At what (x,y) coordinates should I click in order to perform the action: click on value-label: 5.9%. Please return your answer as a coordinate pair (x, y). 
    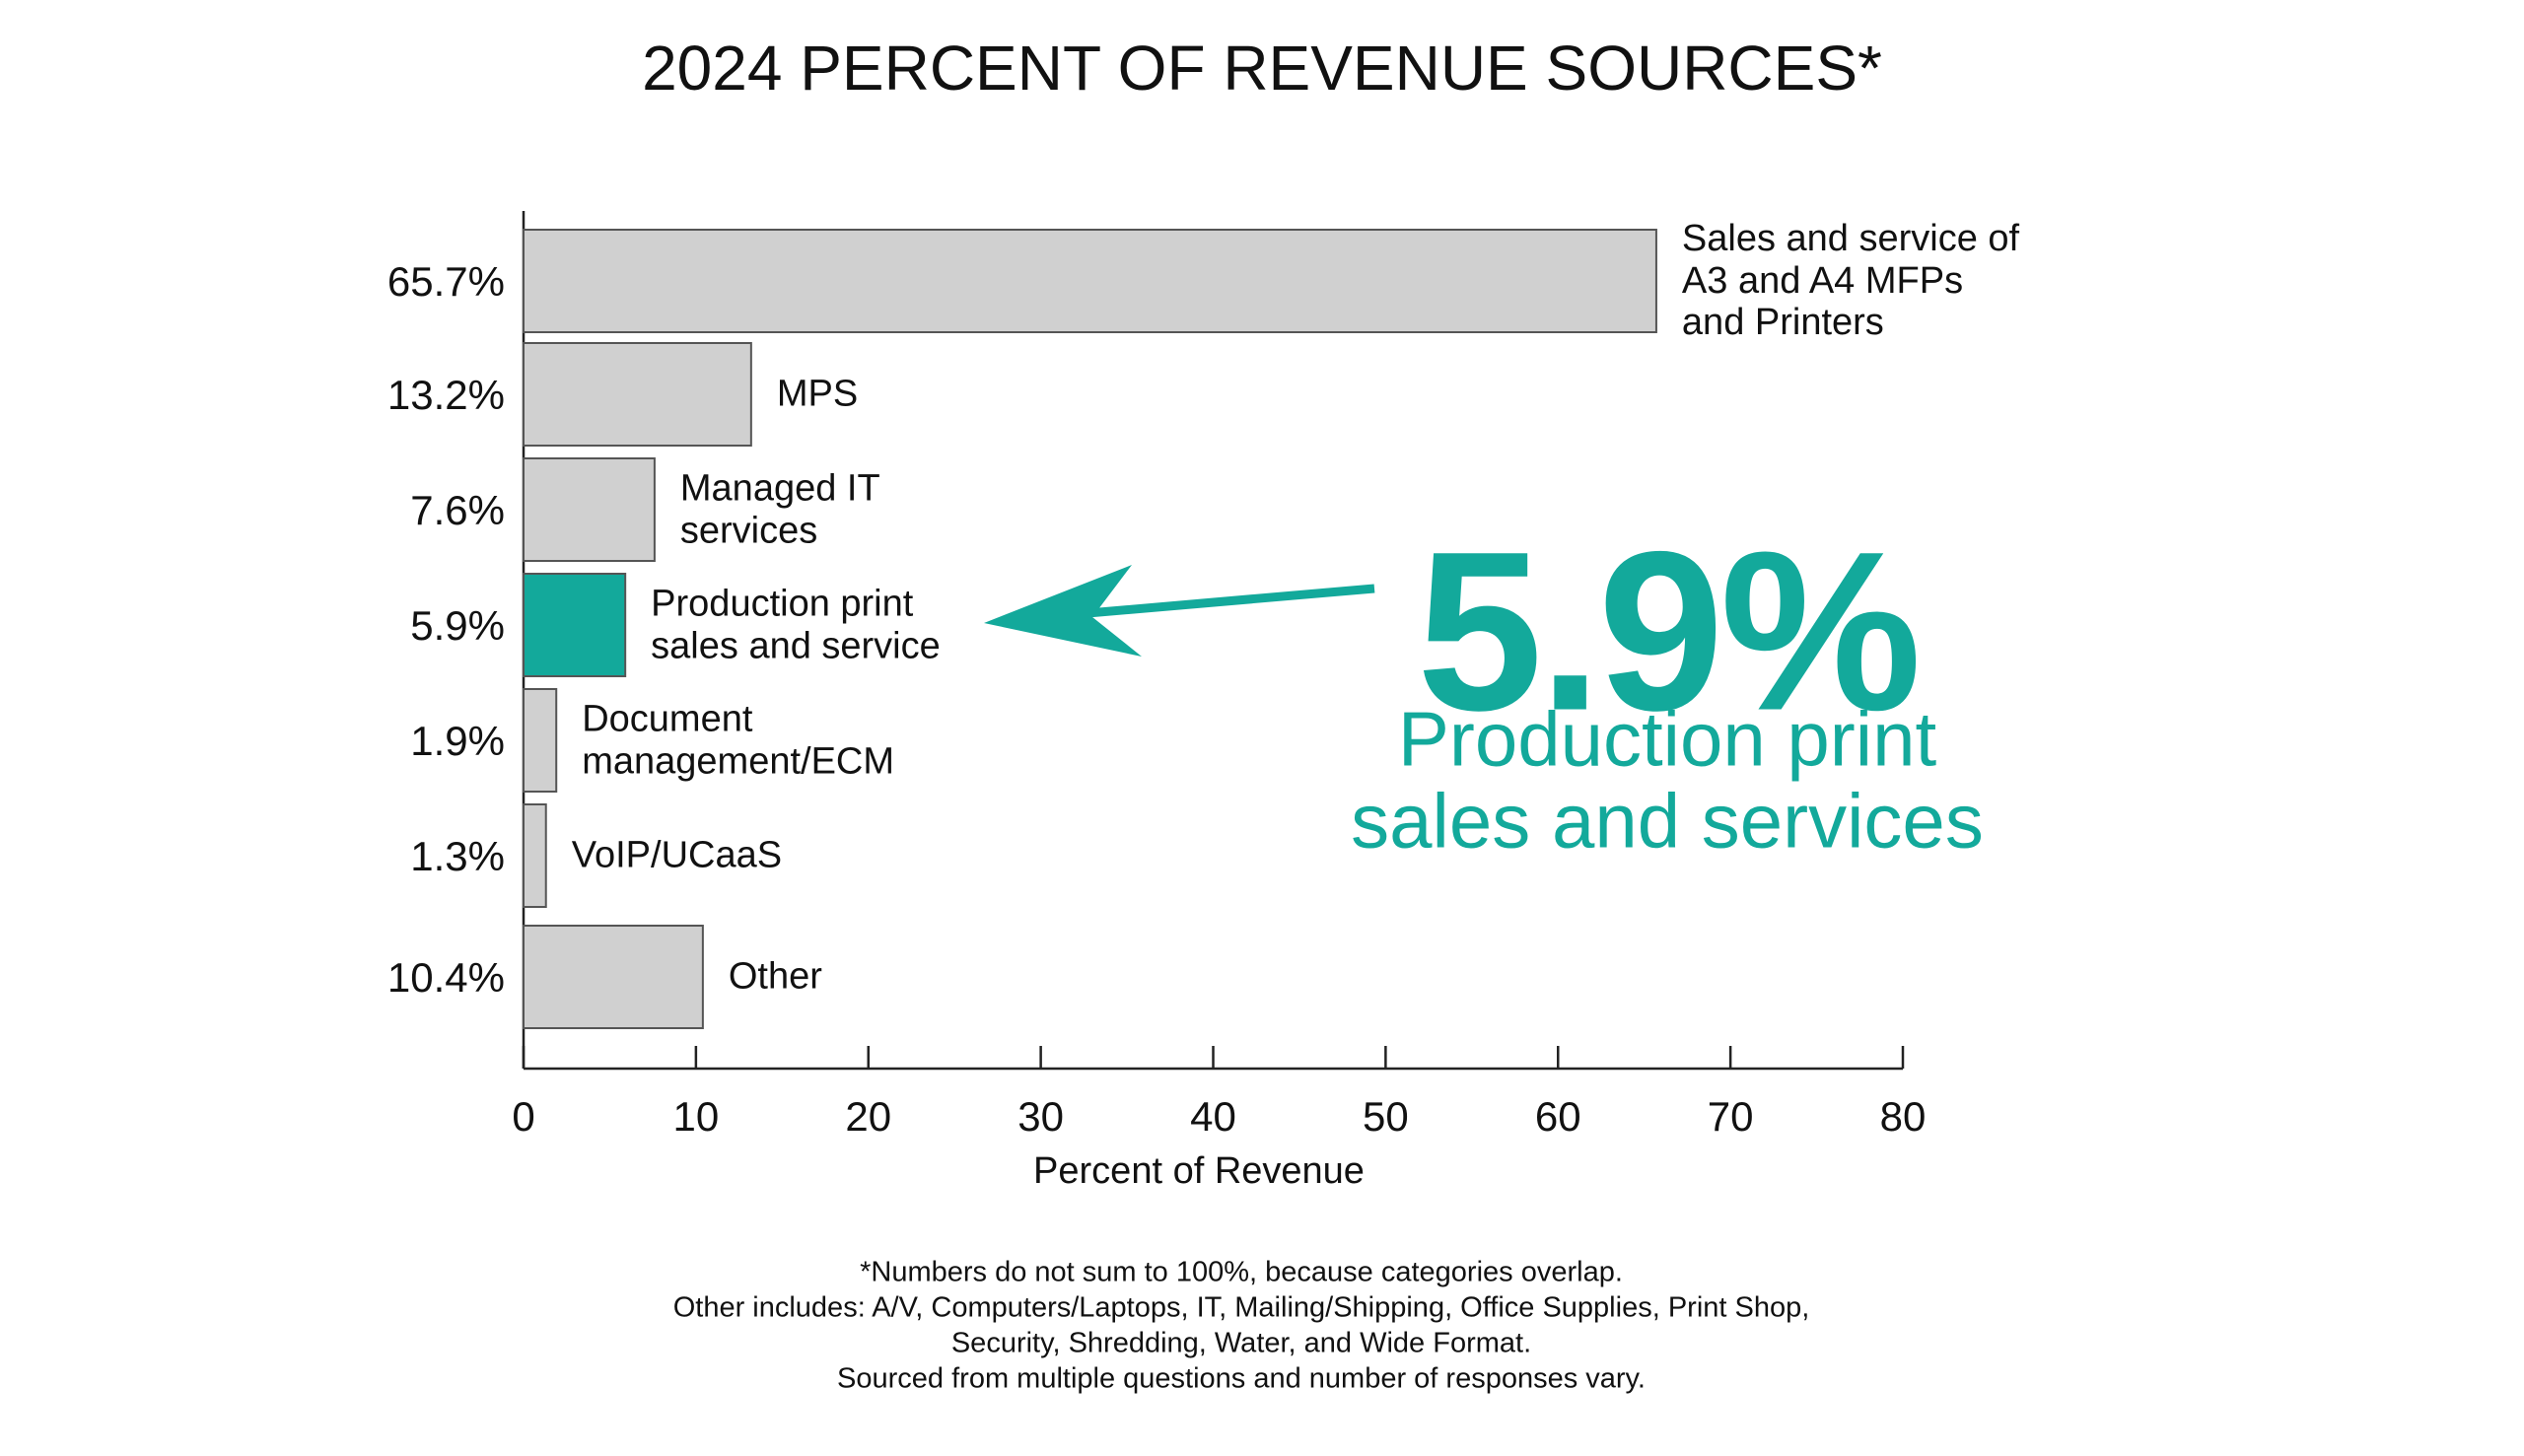
    Looking at the image, I should click on (457, 625).